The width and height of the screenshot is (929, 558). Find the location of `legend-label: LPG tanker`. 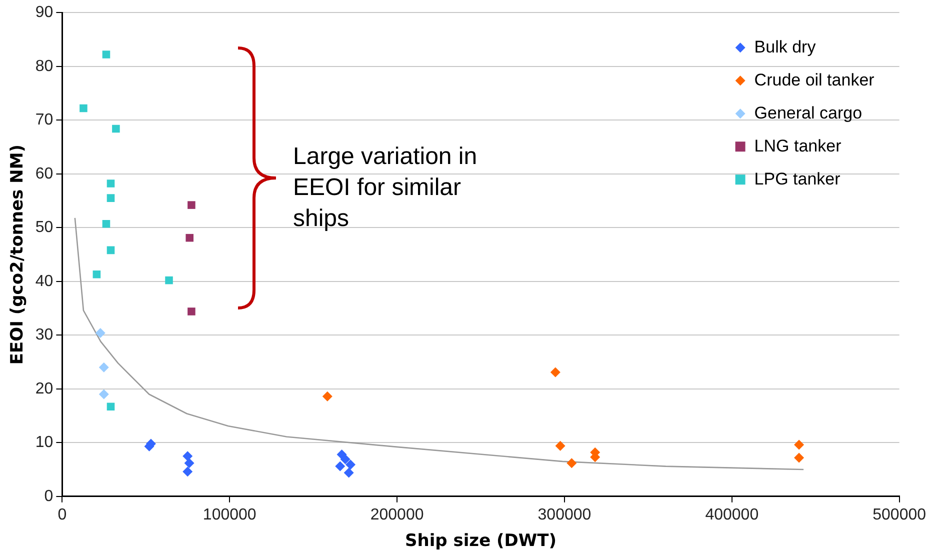

legend-label: LPG tanker is located at coordinates (797, 178).